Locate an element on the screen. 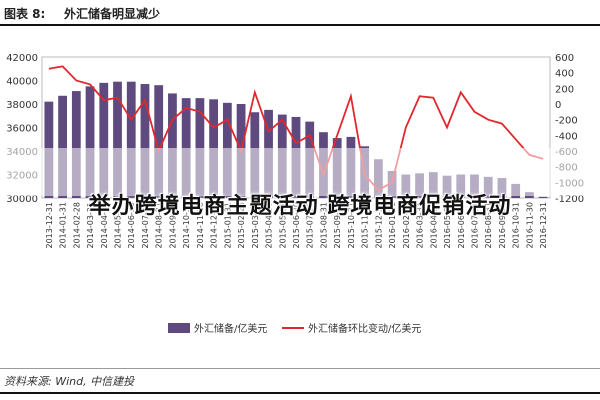 The image size is (600, 400). x-tick-label: 2014-06-30 is located at coordinates (131, 225).